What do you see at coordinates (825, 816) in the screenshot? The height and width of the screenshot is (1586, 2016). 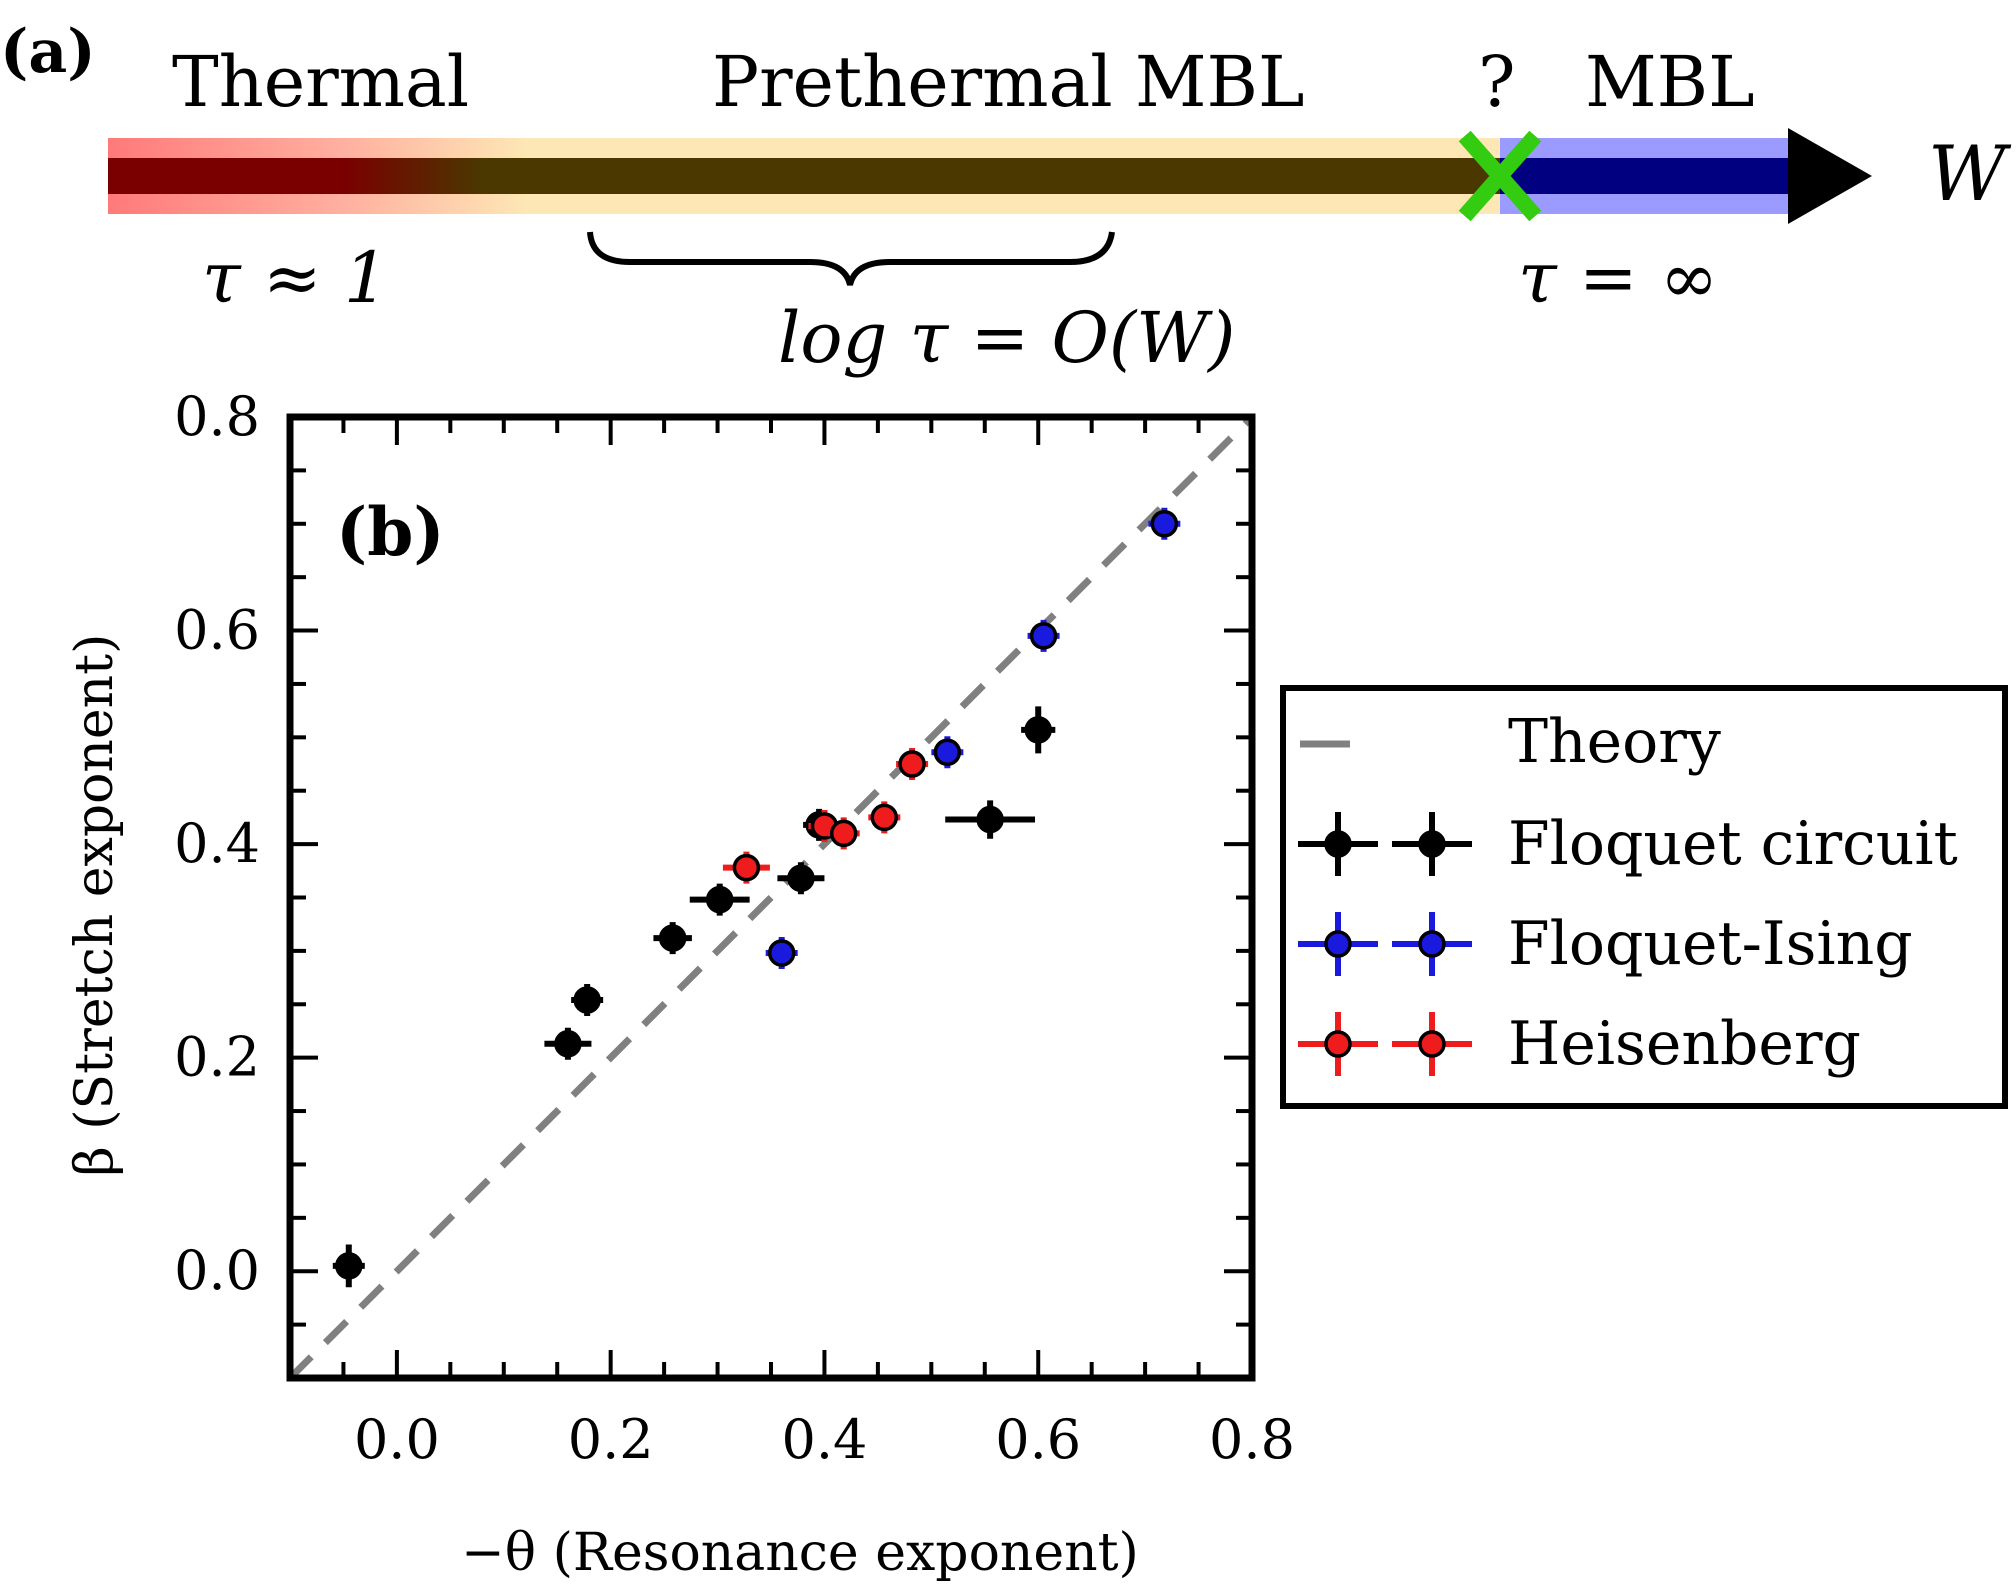 I see `series-heisenberg` at bounding box center [825, 816].